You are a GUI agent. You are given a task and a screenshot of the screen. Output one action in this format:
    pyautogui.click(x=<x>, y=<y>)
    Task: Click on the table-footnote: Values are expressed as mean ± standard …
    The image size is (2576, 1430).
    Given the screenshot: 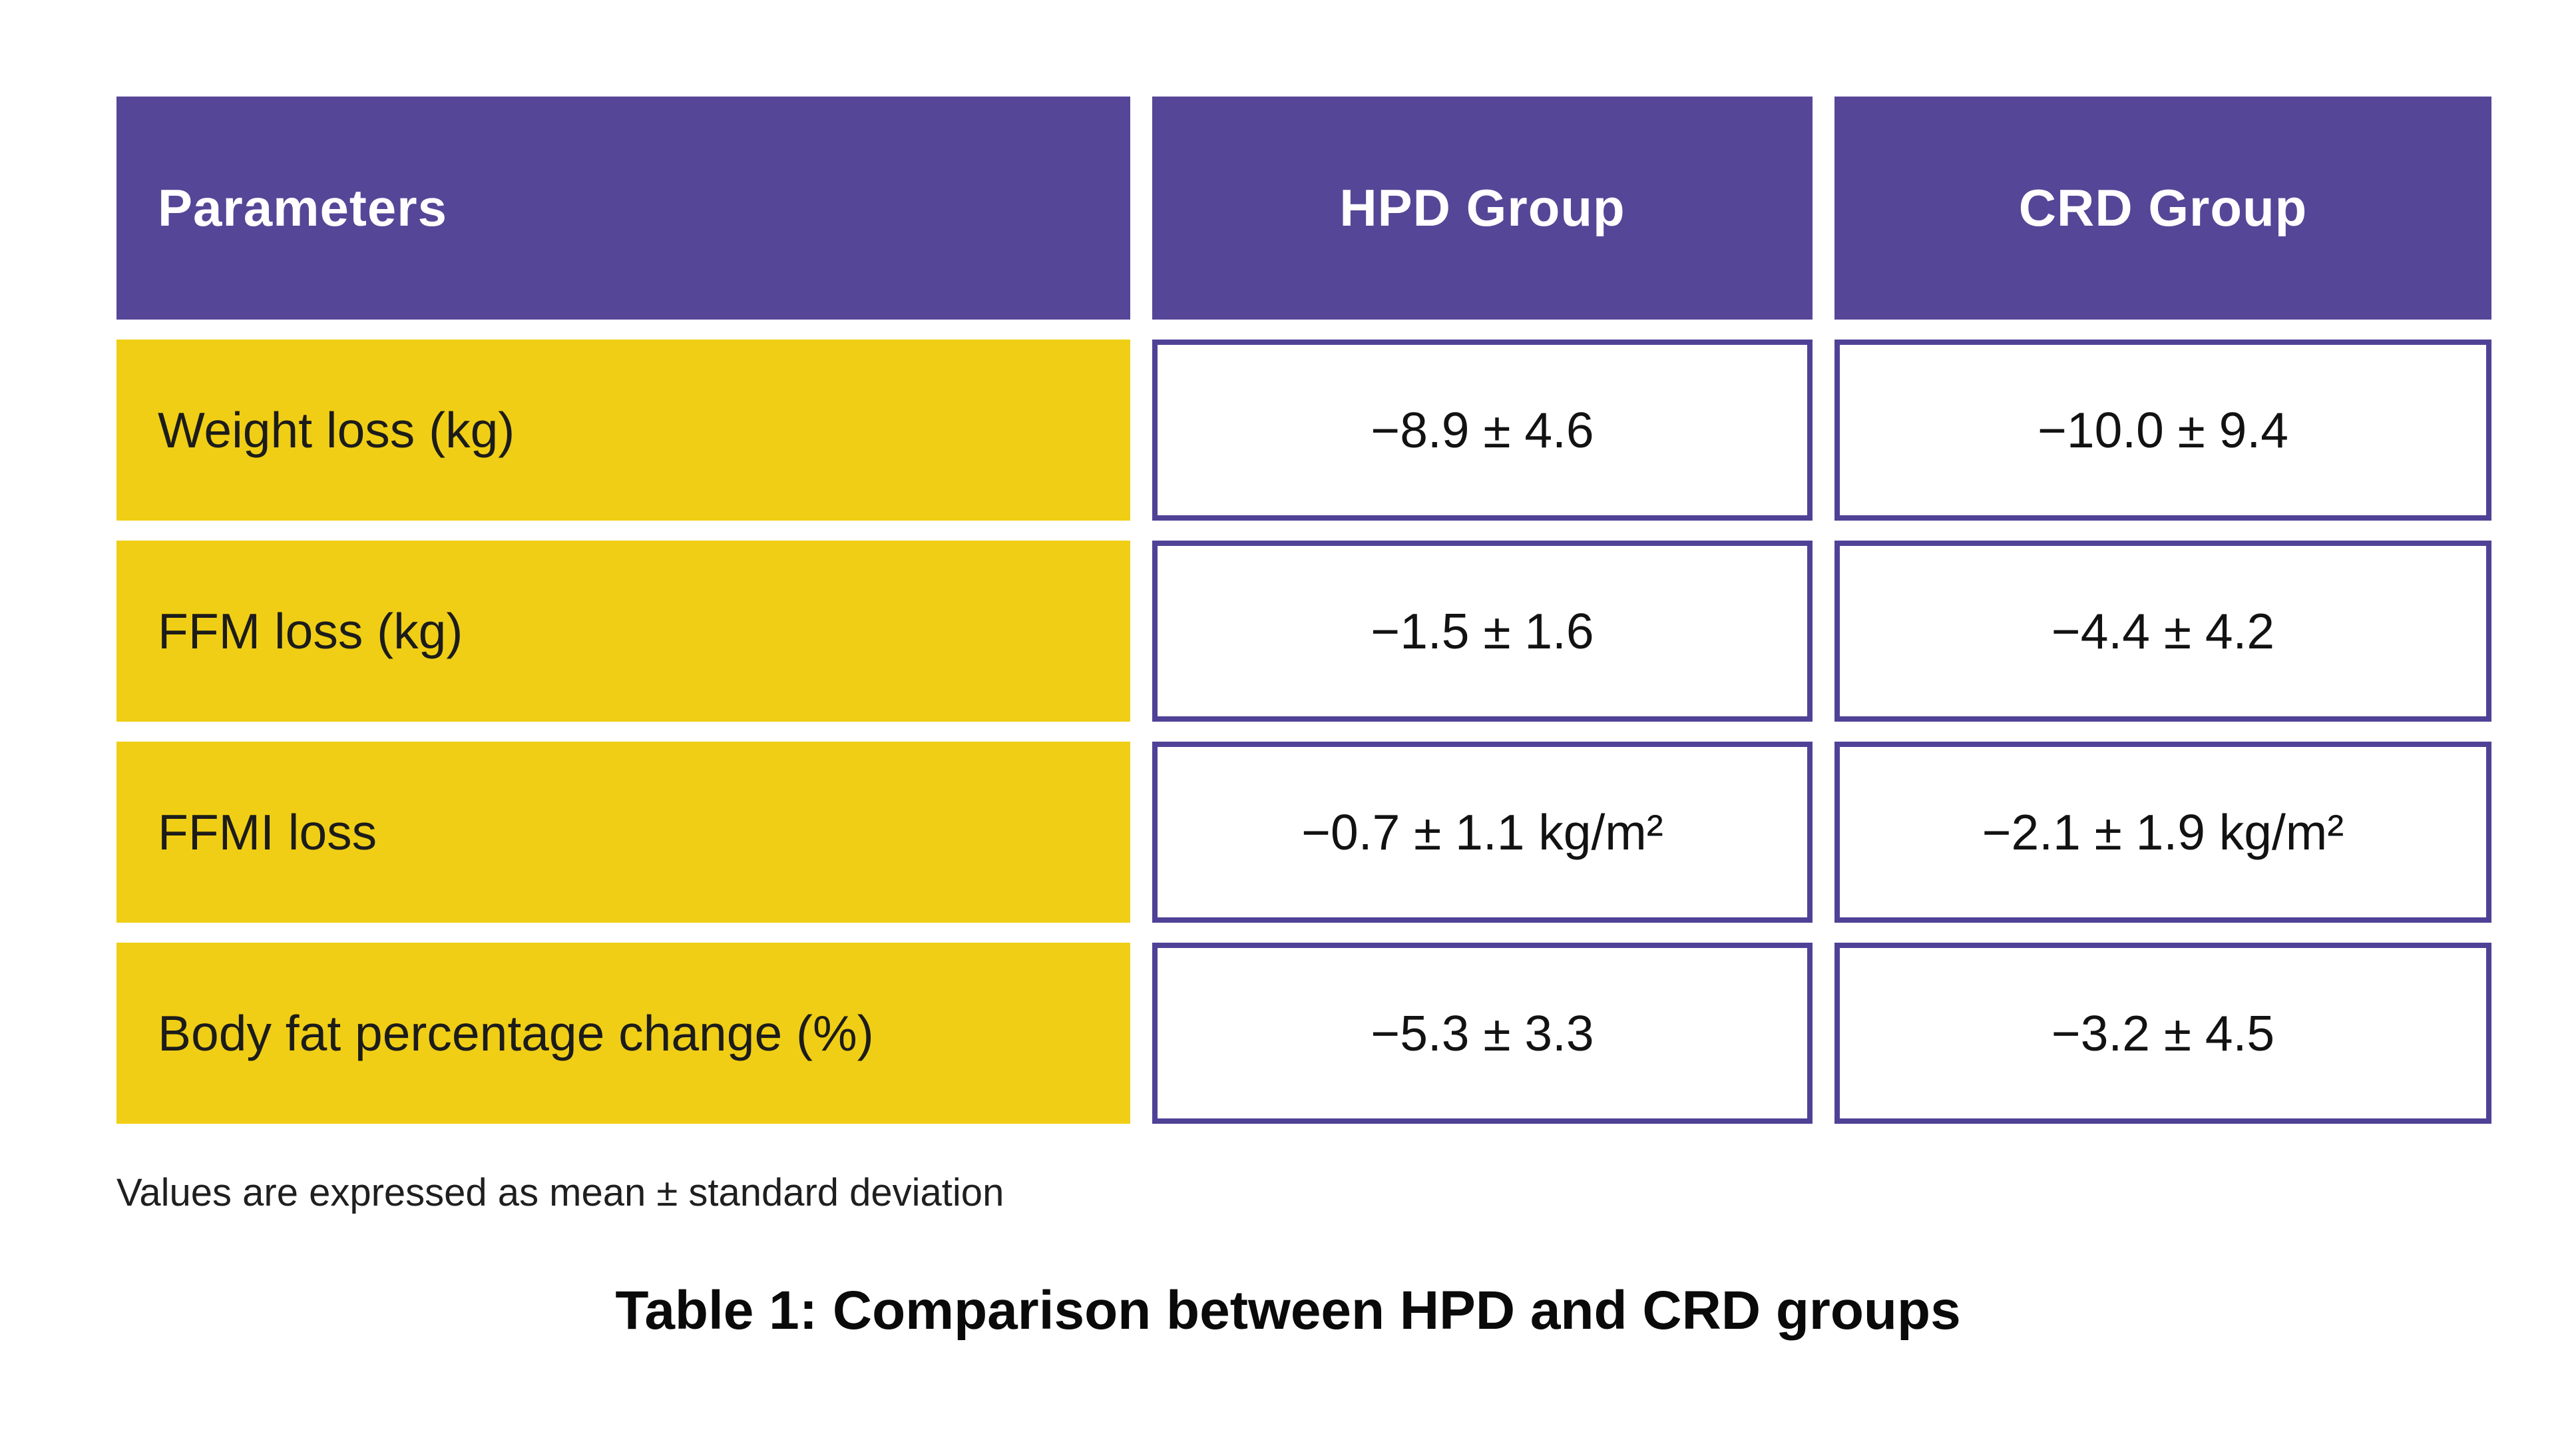 What is the action you would take?
    pyautogui.click(x=560, y=1192)
    